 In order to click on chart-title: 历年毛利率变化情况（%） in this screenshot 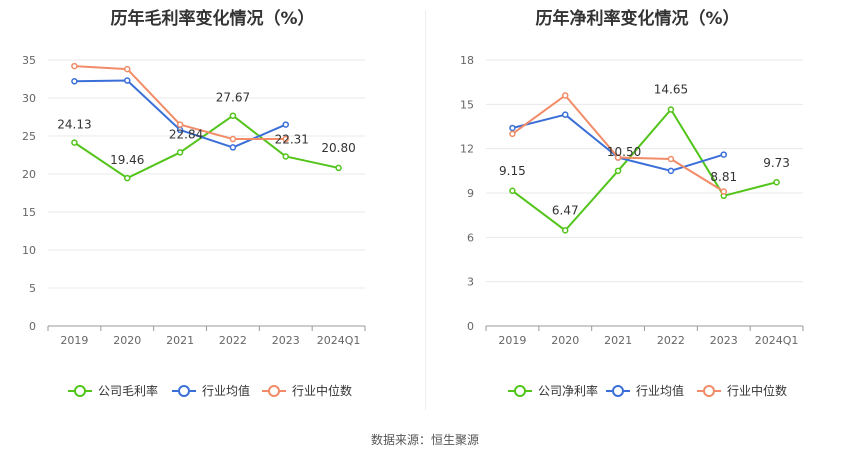, I will do `click(212, 19)`.